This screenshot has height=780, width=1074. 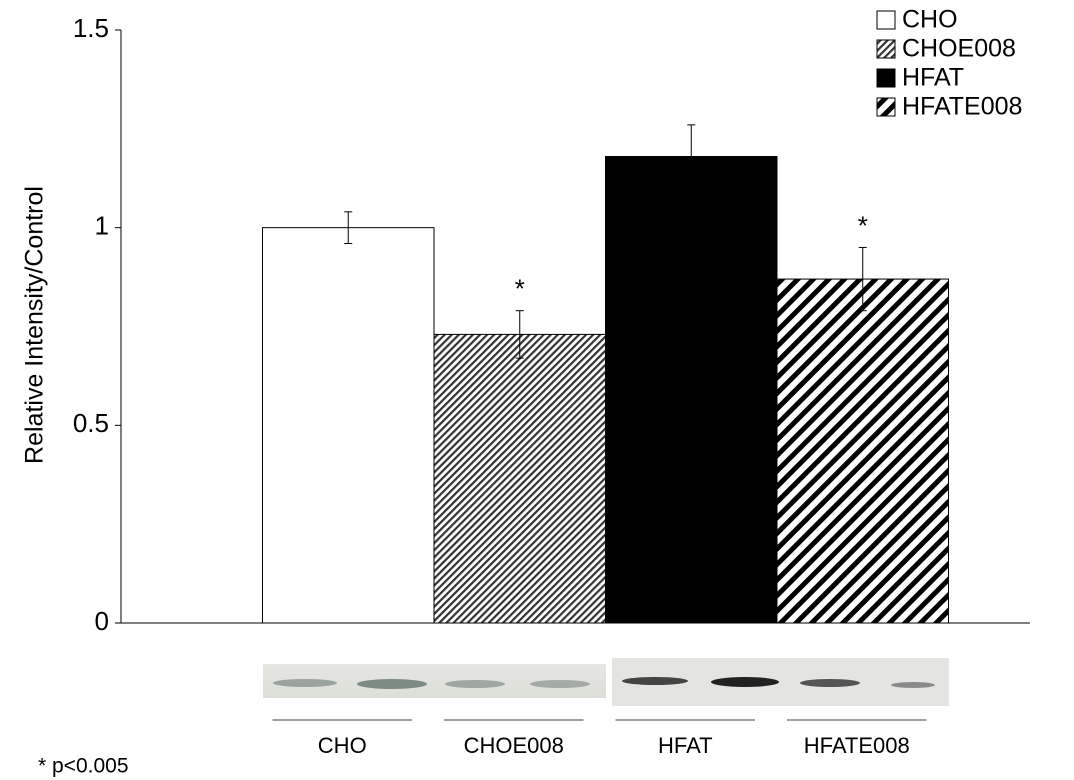 What do you see at coordinates (959, 49) in the screenshot?
I see `legend-label: CHOE008` at bounding box center [959, 49].